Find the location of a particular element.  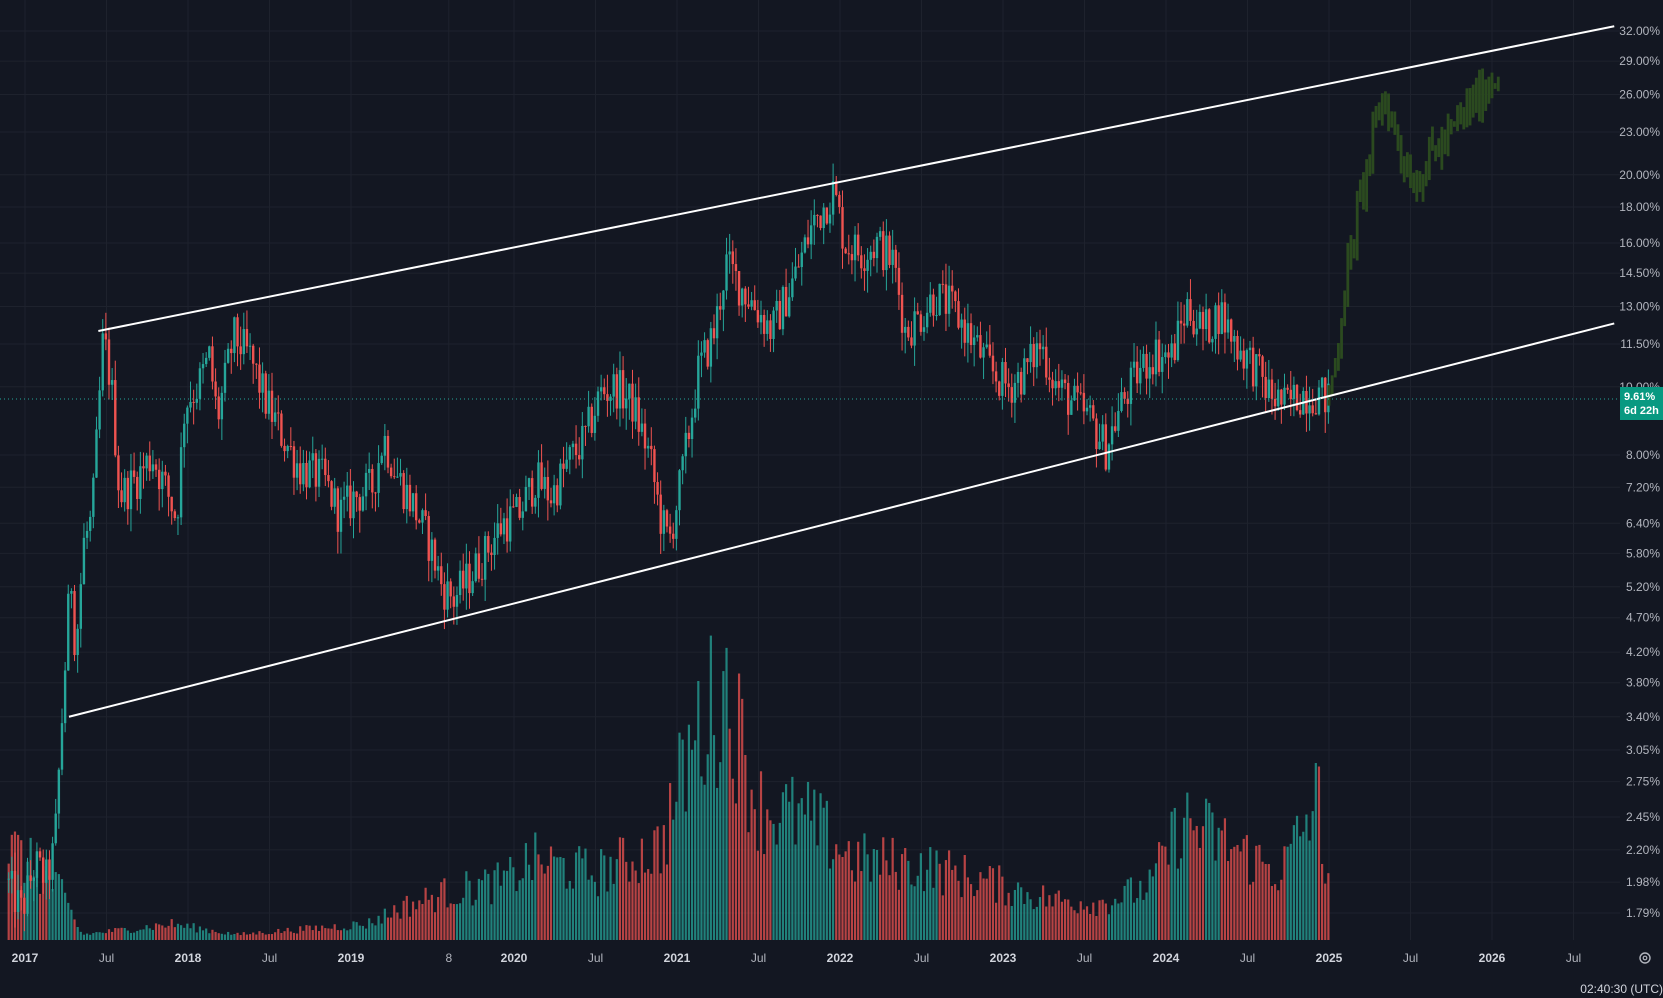

price-tick-label: 2.20% is located at coordinates (1643, 850).